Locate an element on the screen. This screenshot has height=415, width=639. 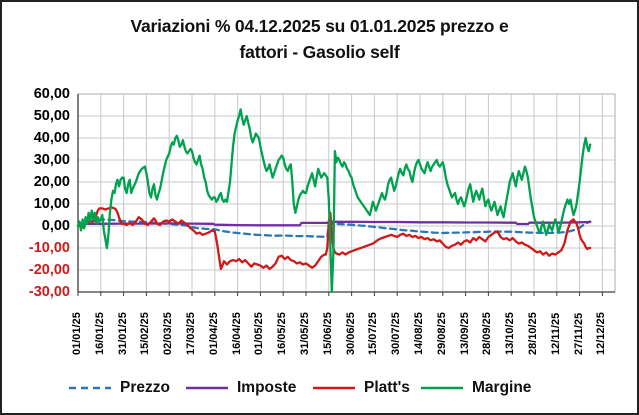
legend-item-platts: Platt's is located at coordinates (361, 388).